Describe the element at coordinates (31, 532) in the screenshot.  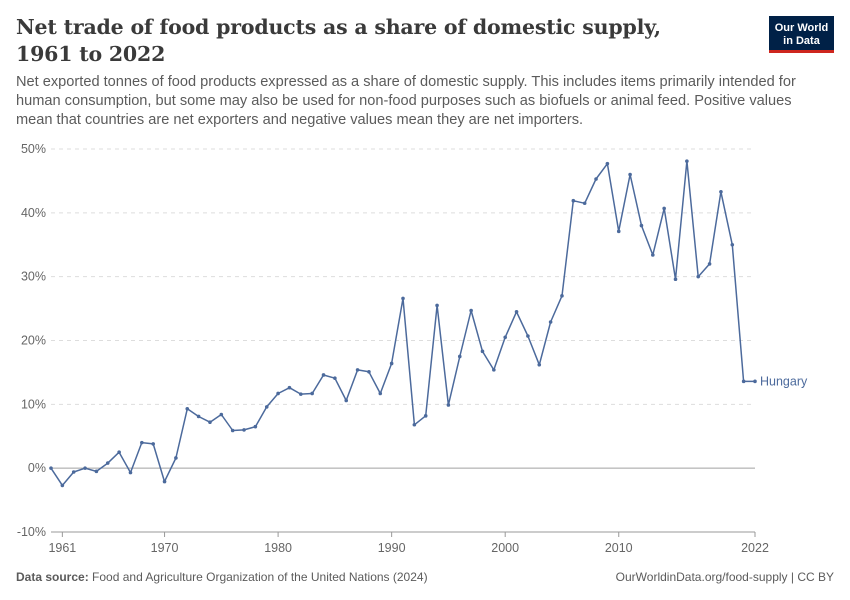
I see `y-tick-label: -10%` at that location.